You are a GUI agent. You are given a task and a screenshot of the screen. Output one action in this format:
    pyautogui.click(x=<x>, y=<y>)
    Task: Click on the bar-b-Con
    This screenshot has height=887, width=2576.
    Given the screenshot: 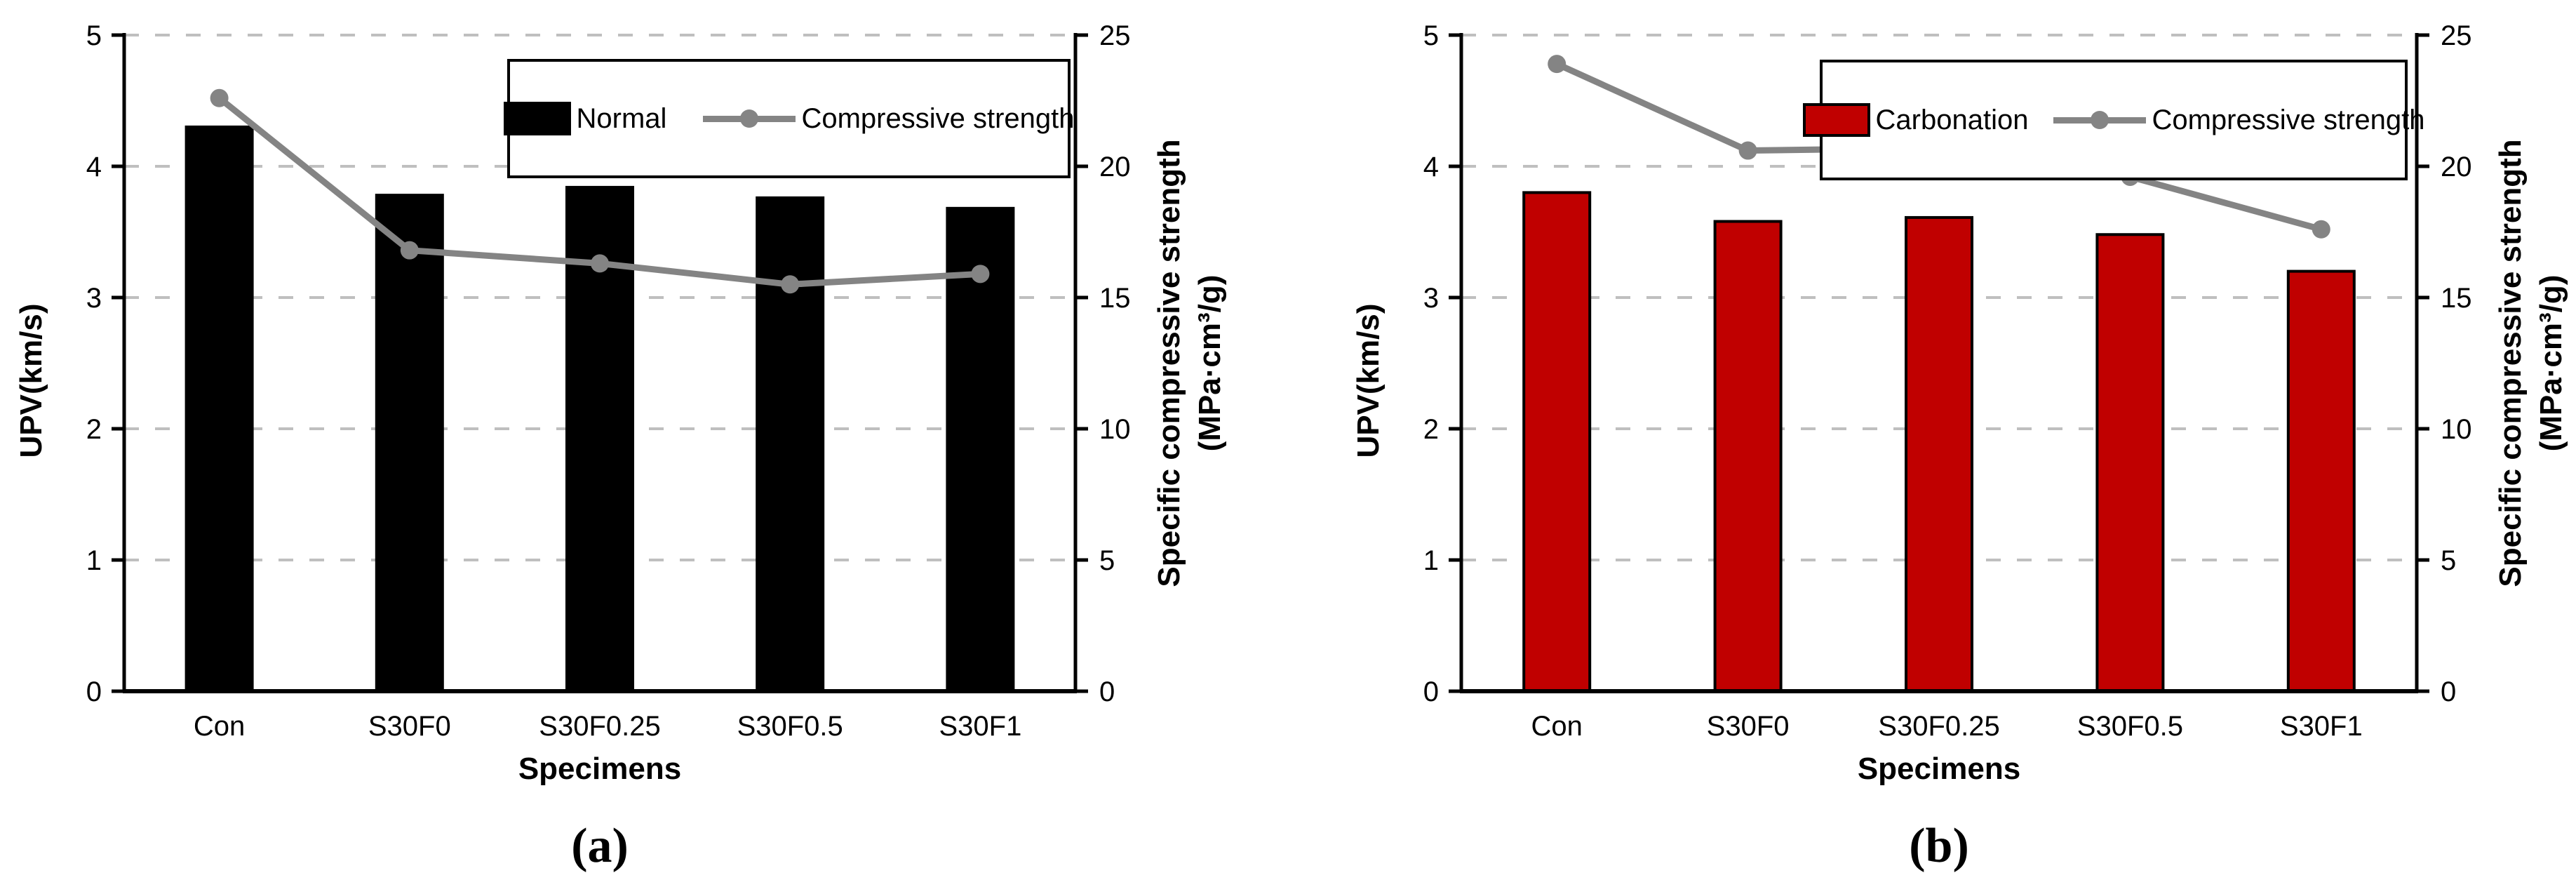 What is the action you would take?
    pyautogui.click(x=1557, y=442)
    